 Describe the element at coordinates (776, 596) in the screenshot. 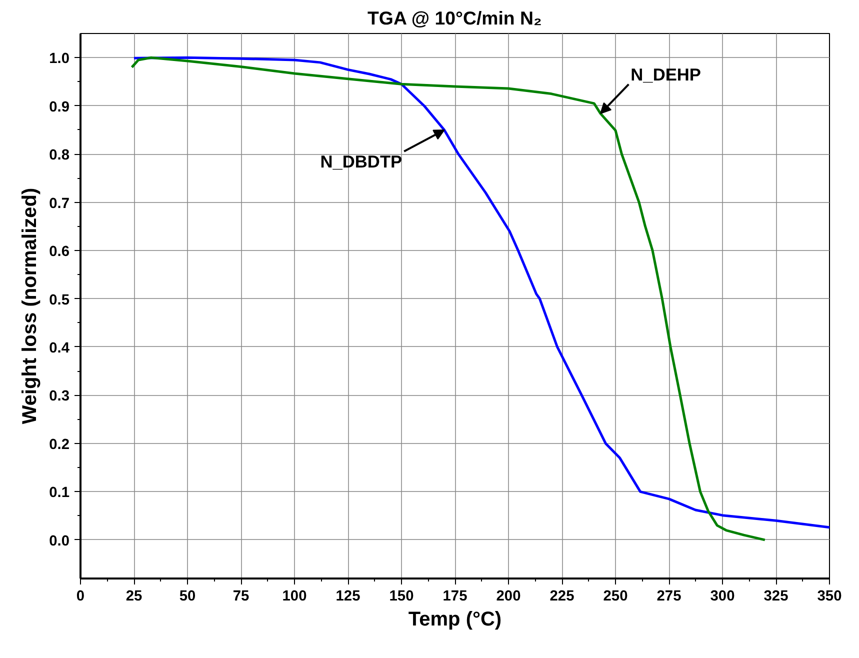

I see `x-tick-label: 325` at that location.